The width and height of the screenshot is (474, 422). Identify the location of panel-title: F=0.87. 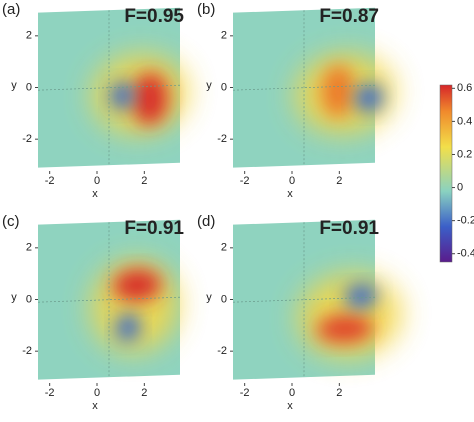
(349, 16).